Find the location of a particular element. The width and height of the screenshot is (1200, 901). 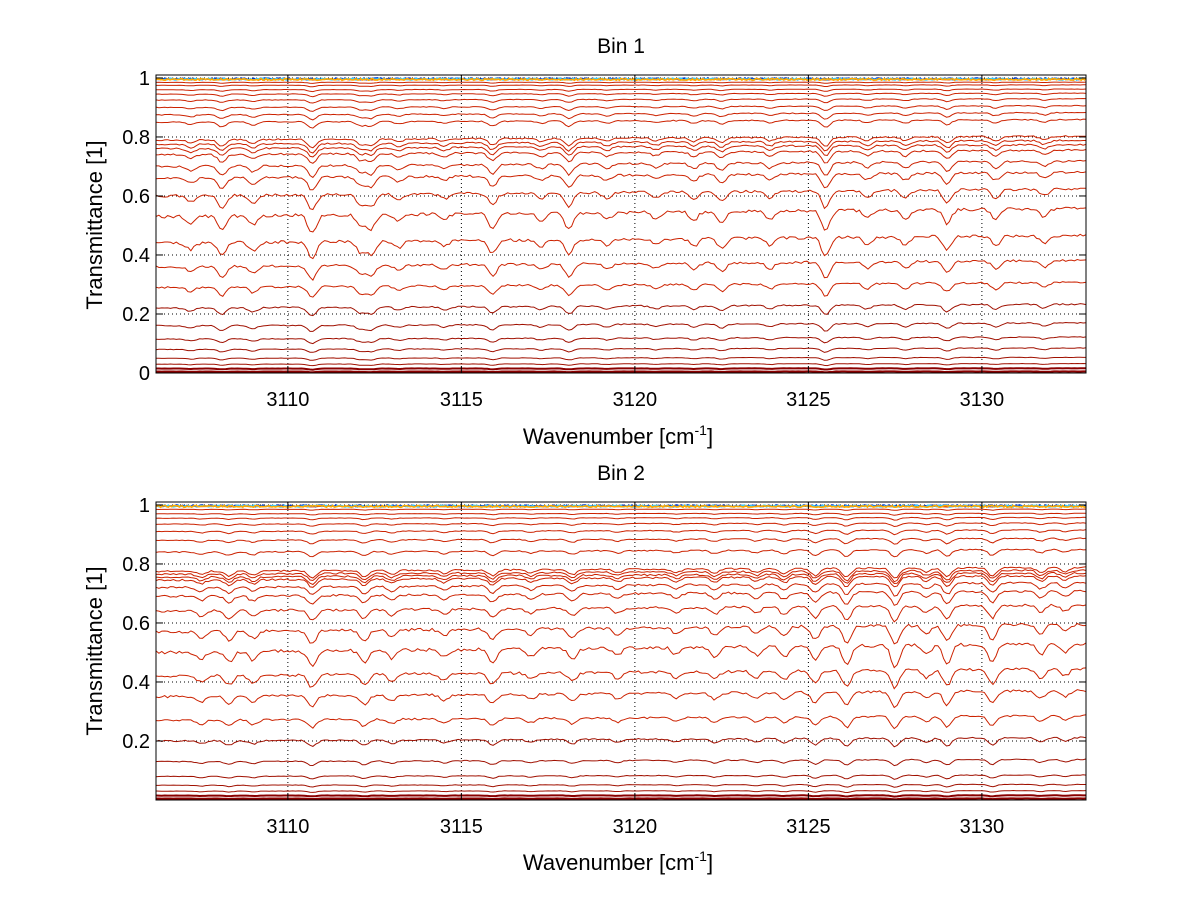

chart-title: Bin 2 is located at coordinates (621, 473).